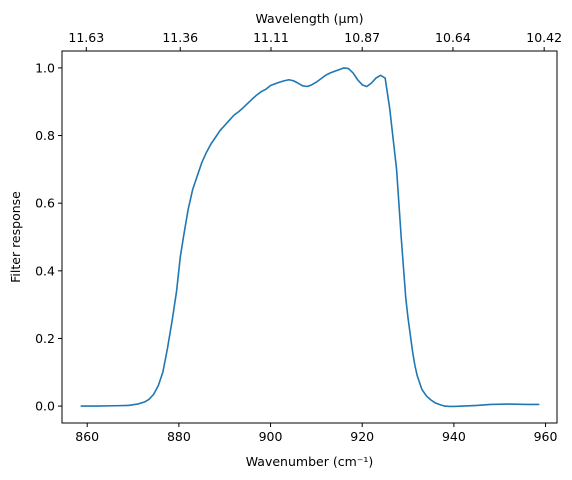  I want to click on top-tick-label: 11.36, so click(180, 37).